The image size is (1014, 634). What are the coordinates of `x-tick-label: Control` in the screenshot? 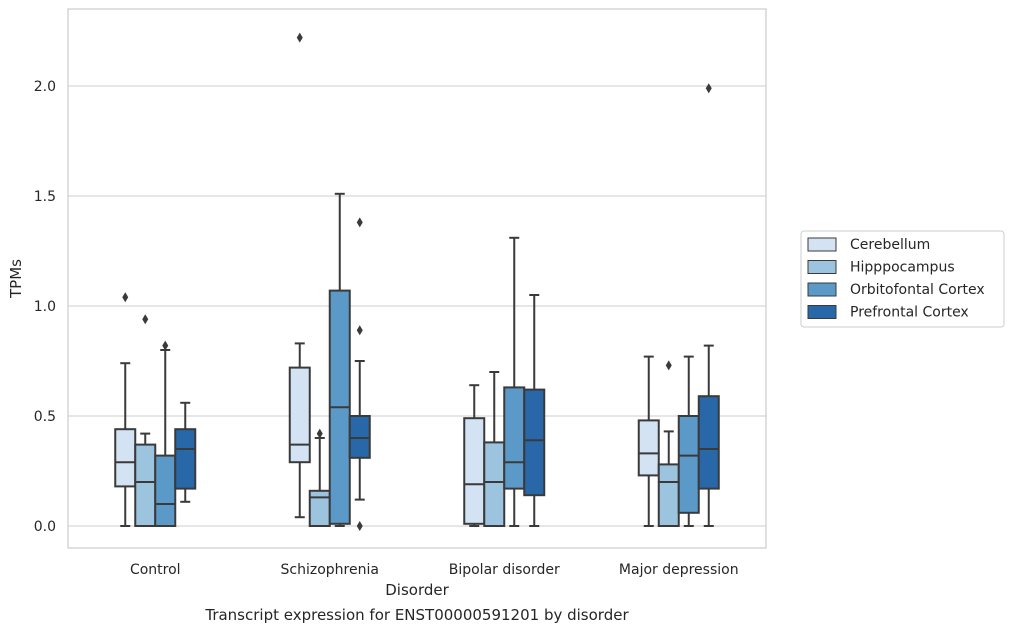 It's located at (155, 570).